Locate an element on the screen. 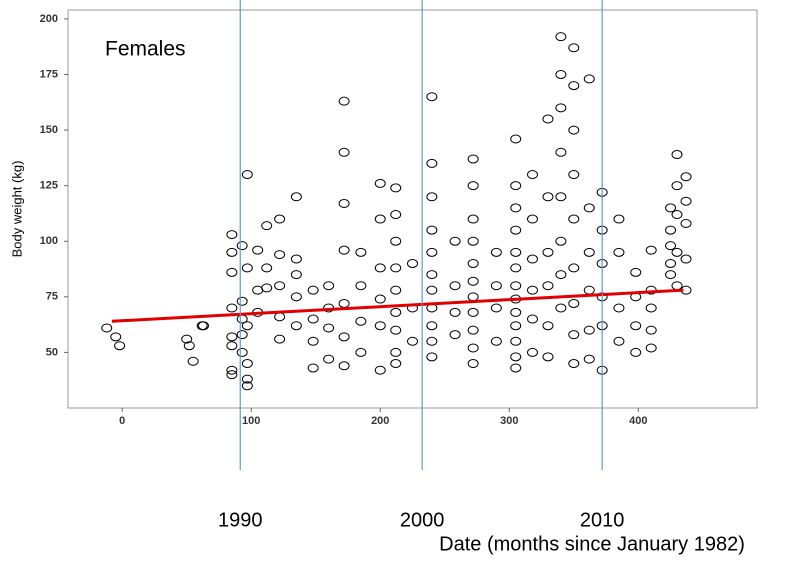  y-tick-label: 175 is located at coordinates (49, 74).